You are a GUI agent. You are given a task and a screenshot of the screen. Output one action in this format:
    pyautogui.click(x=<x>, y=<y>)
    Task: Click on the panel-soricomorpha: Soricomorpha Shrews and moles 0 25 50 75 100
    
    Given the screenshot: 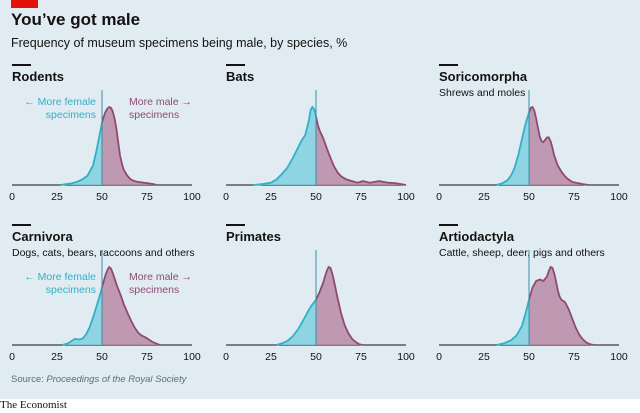 What is the action you would take?
    pyautogui.click(x=537, y=149)
    